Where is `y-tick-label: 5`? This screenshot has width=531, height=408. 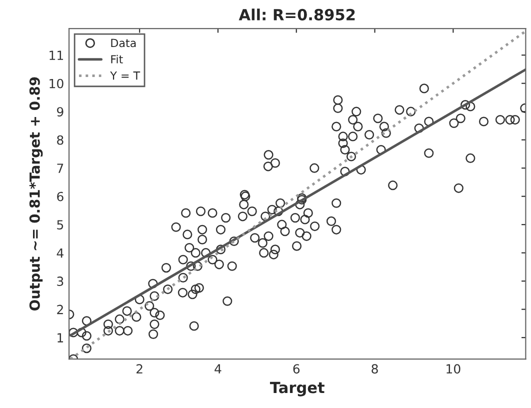 y-tick-label: 5 is located at coordinates (60, 225).